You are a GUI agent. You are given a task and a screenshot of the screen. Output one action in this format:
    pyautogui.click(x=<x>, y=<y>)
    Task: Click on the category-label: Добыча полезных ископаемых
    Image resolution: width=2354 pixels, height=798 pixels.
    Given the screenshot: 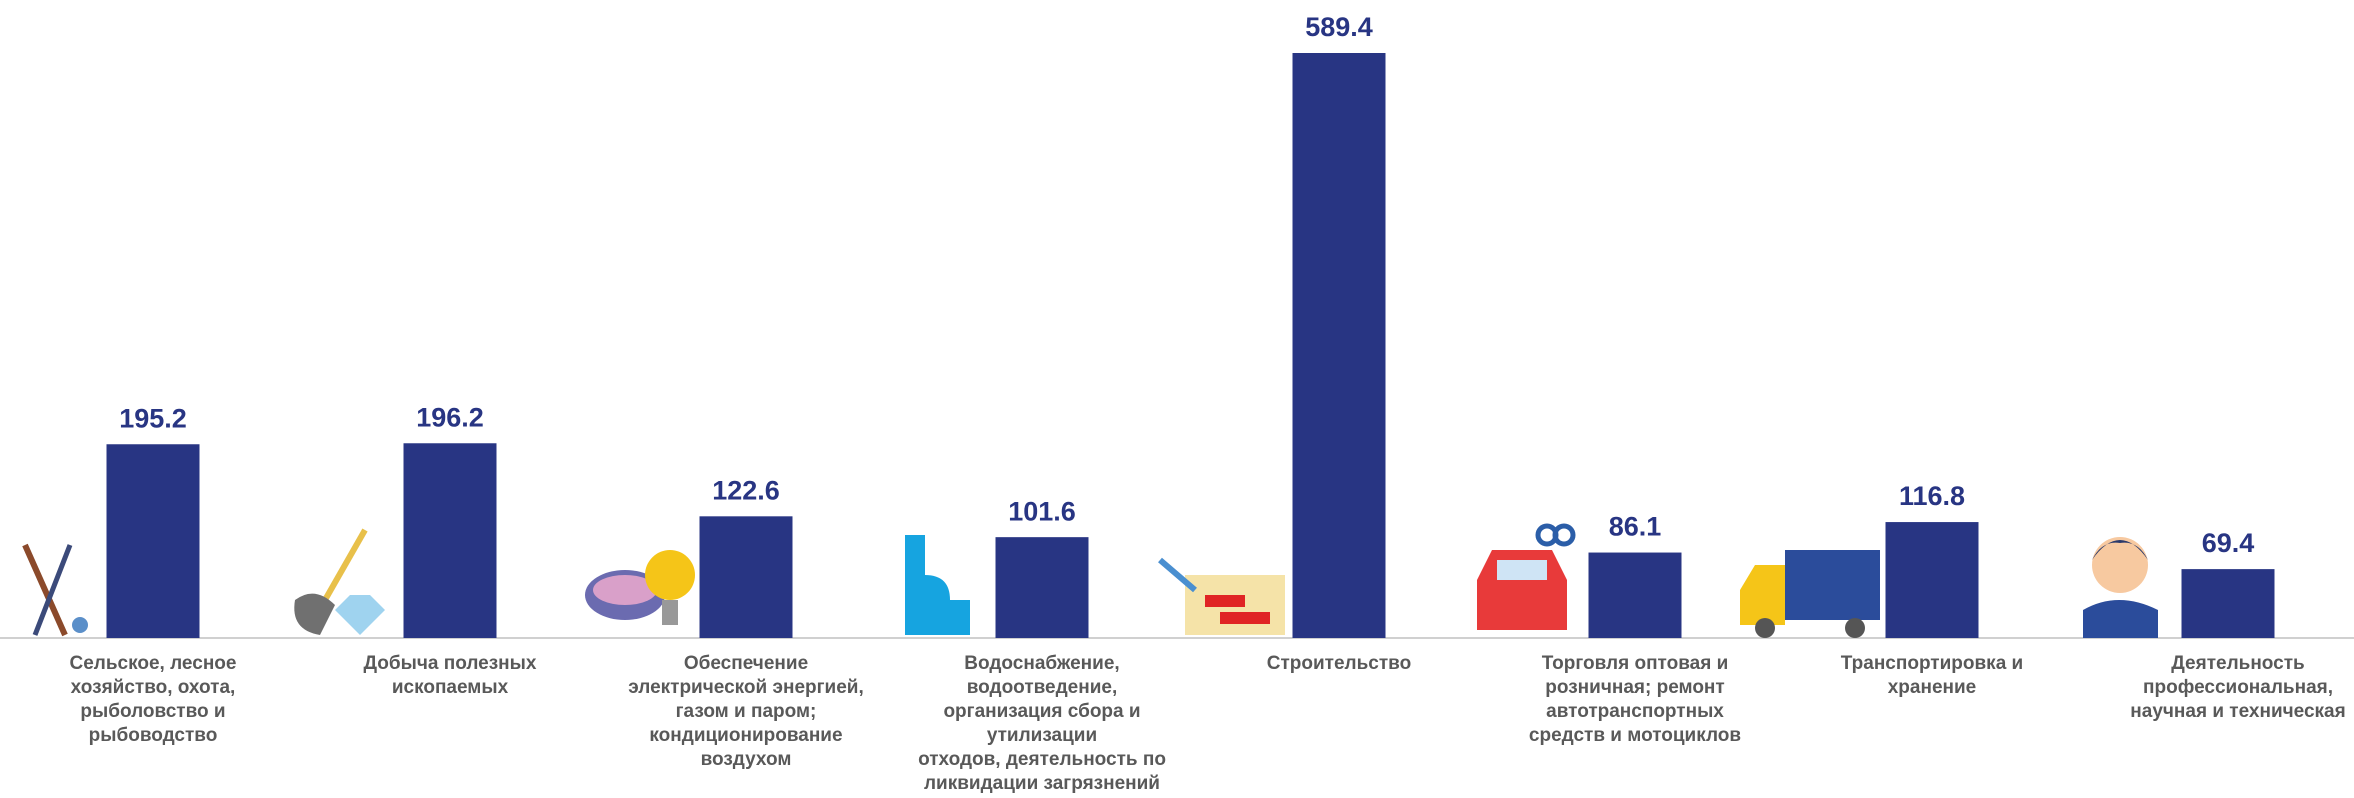 What is the action you would take?
    pyautogui.click(x=450, y=675)
    